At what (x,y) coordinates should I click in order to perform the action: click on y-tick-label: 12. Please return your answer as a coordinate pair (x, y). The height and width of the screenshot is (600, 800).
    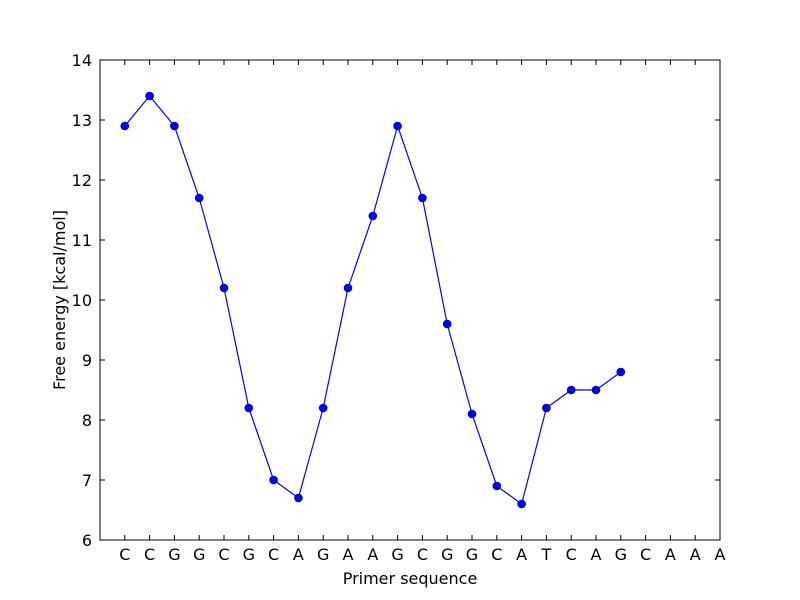
    Looking at the image, I should click on (82, 180).